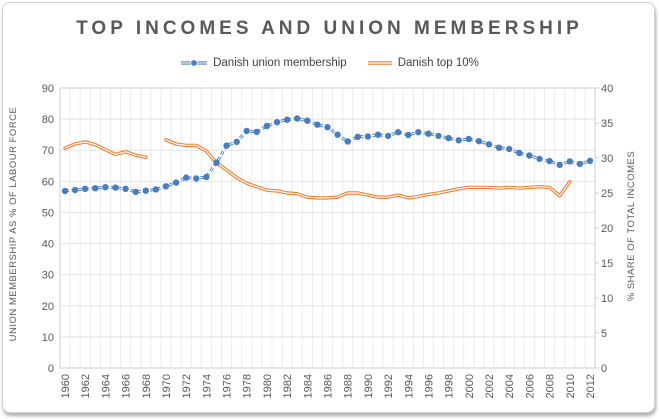 This screenshot has height=419, width=659. Describe the element at coordinates (248, 386) in the screenshot. I see `x-axis-tick-label: 1978` at that location.